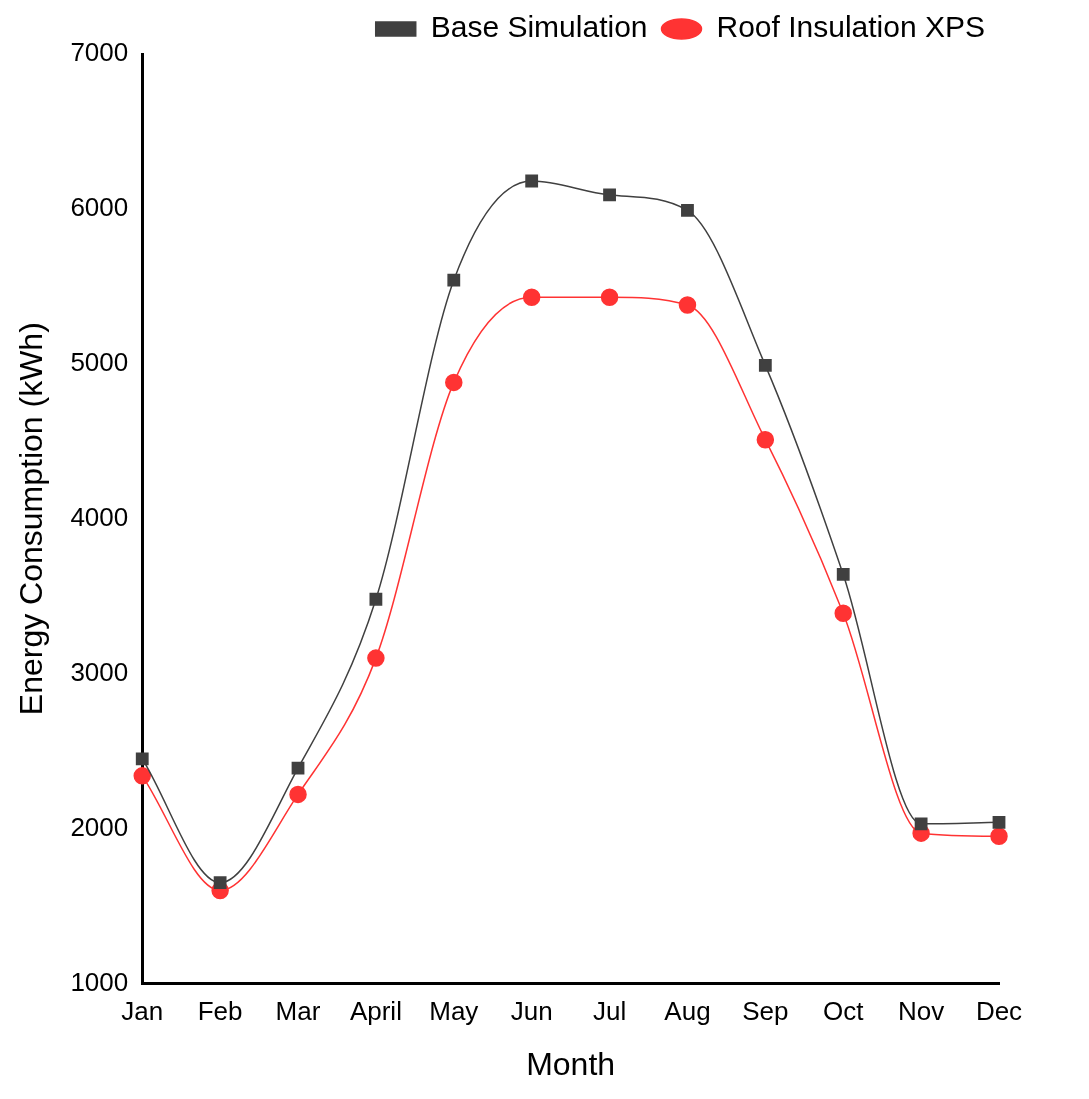  What do you see at coordinates (99, 361) in the screenshot?
I see `y-tick-label: 5000` at bounding box center [99, 361].